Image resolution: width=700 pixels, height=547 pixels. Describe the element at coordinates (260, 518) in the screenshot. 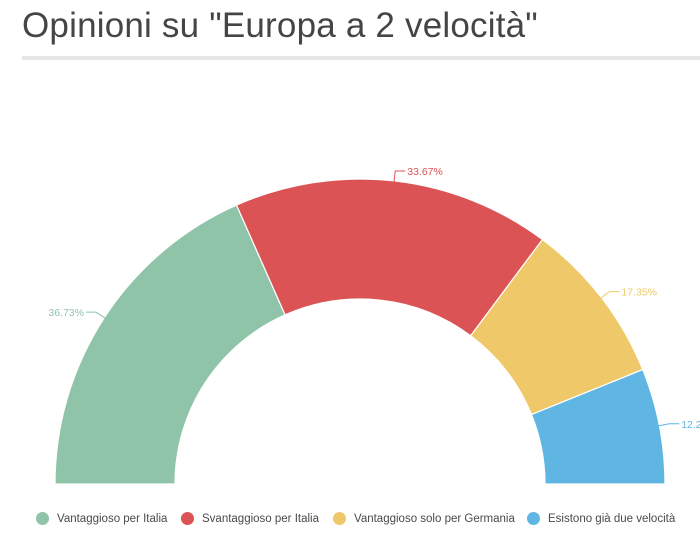

I see `legend-label: Svantaggioso per Italia` at that location.